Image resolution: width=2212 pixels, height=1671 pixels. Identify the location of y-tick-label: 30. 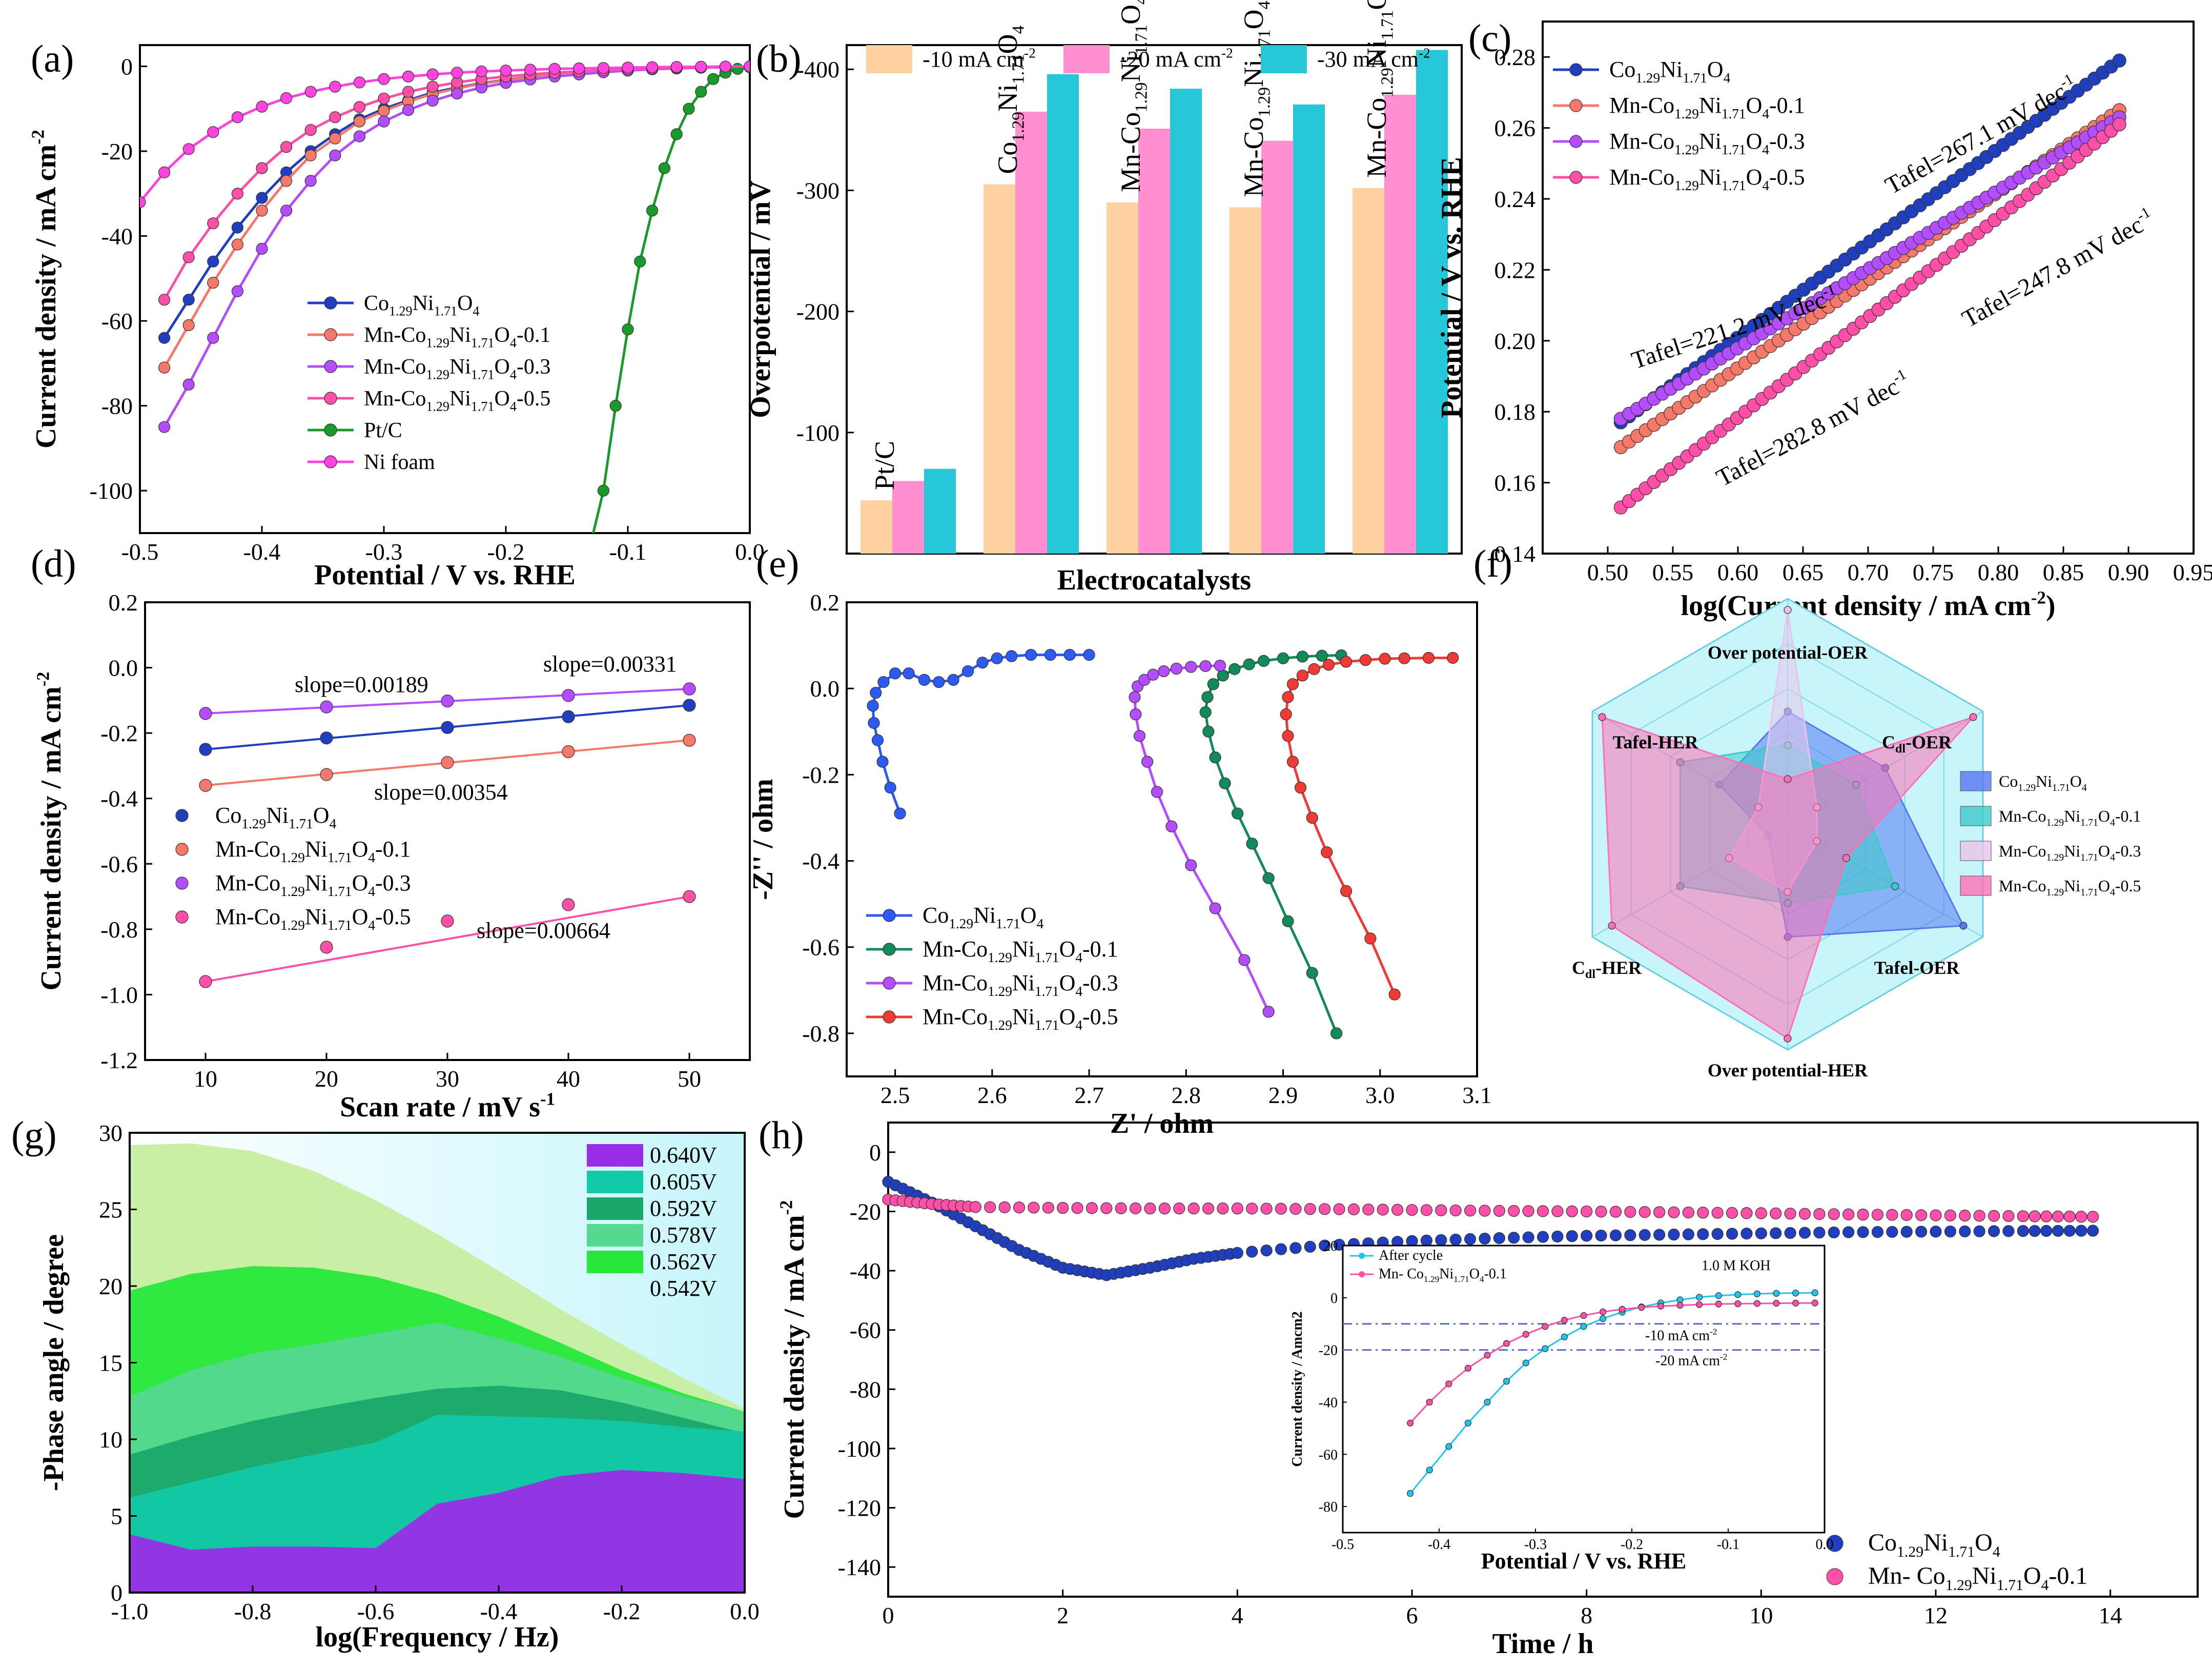
(110, 1133).